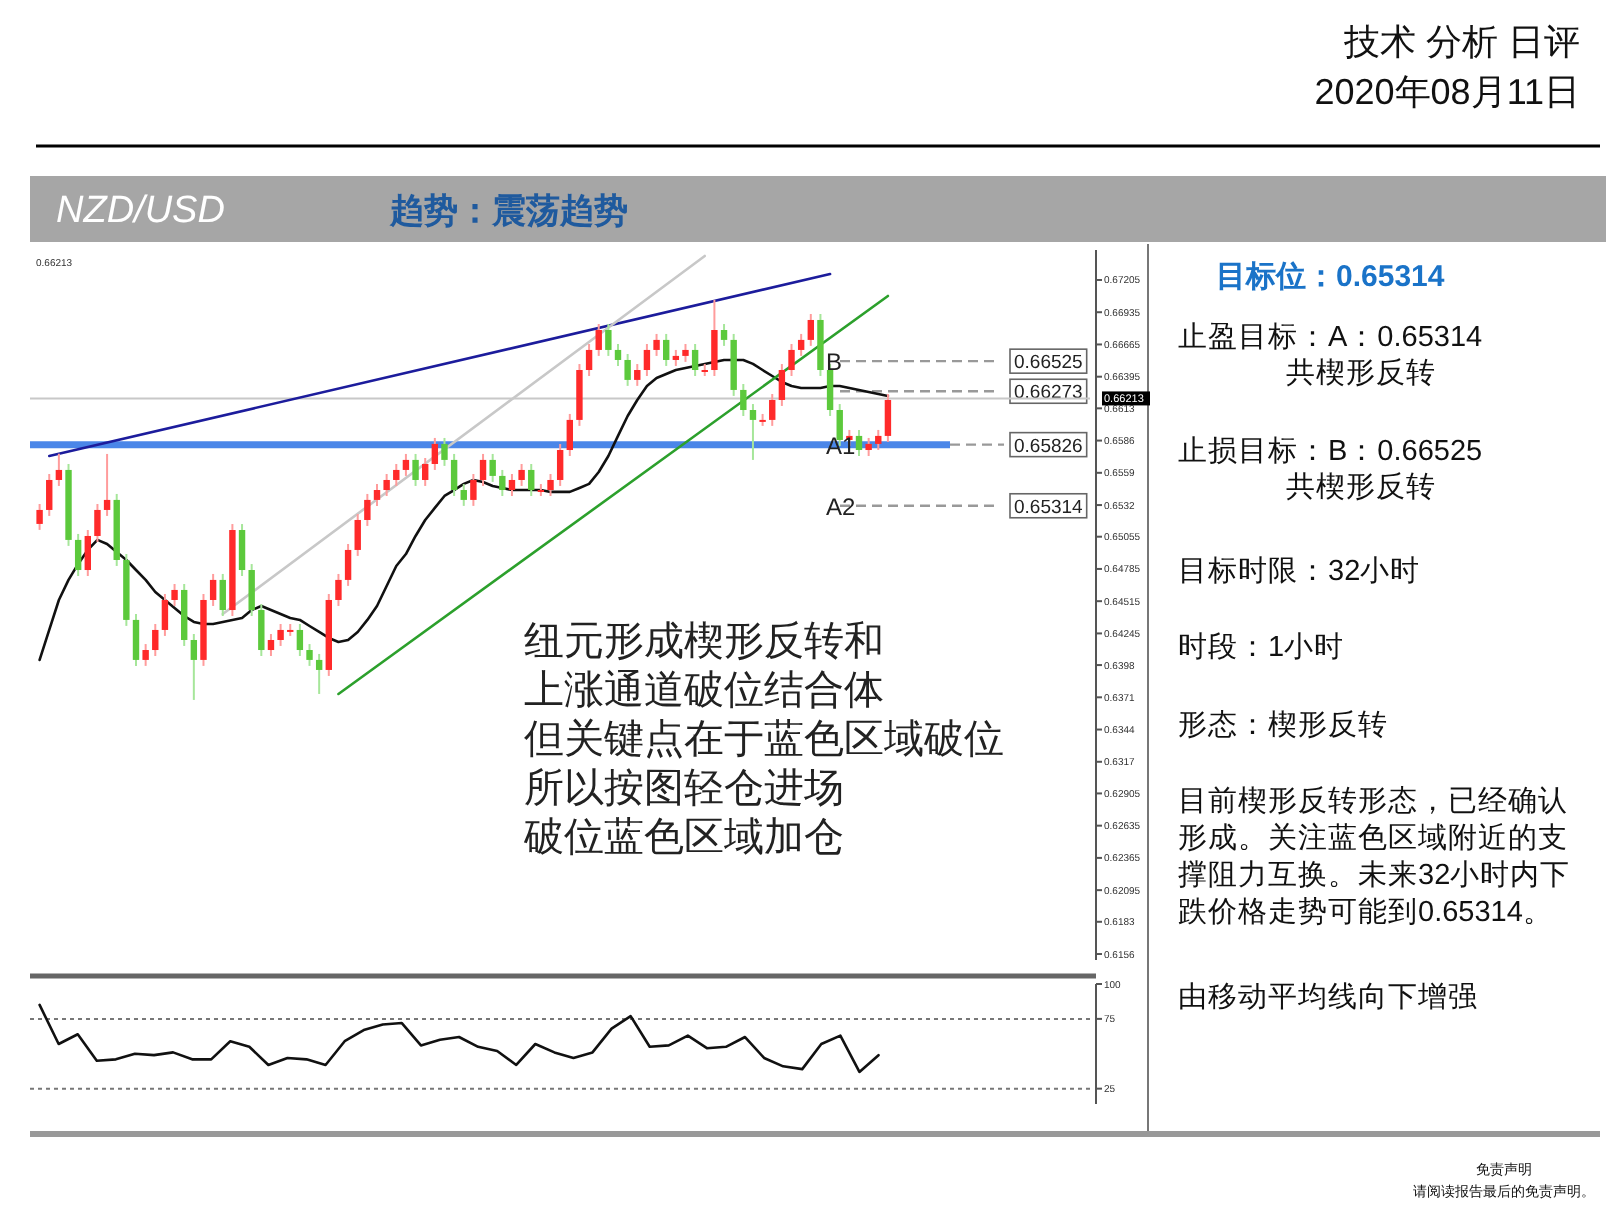 This screenshot has height=1214, width=1624. Describe the element at coordinates (1299, 571) in the screenshot. I see `text: 目标时限：32小时` at that location.